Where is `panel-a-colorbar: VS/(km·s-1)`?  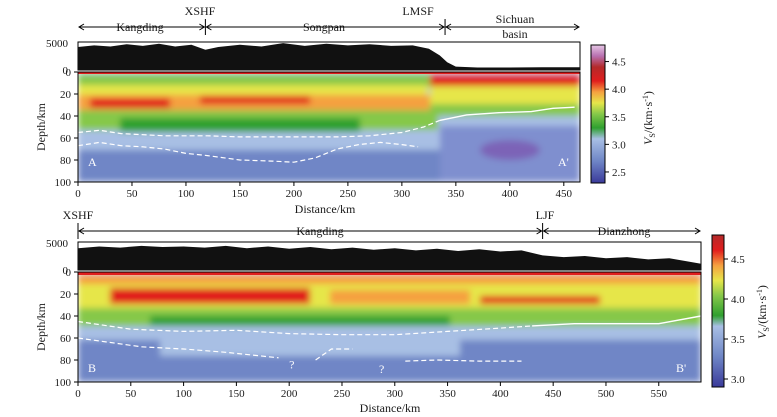 panel-a-colorbar: VS/(km·s-1) is located at coordinates (623, 114).